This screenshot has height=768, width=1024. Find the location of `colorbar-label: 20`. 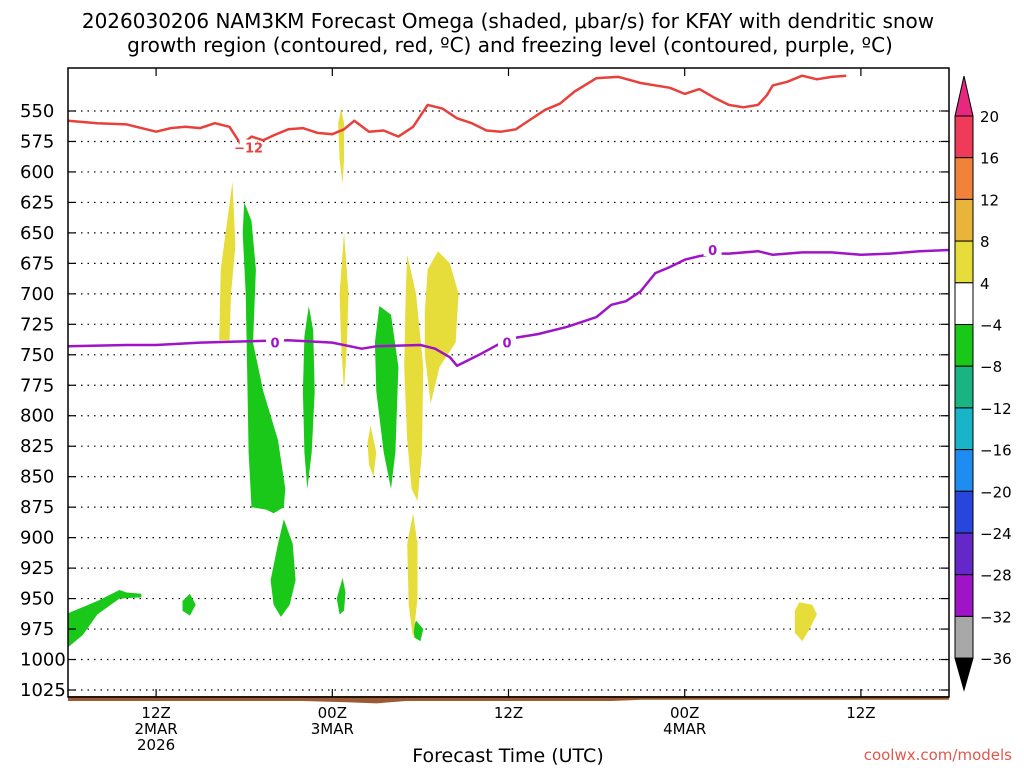

colorbar-label: 20 is located at coordinates (989, 117).